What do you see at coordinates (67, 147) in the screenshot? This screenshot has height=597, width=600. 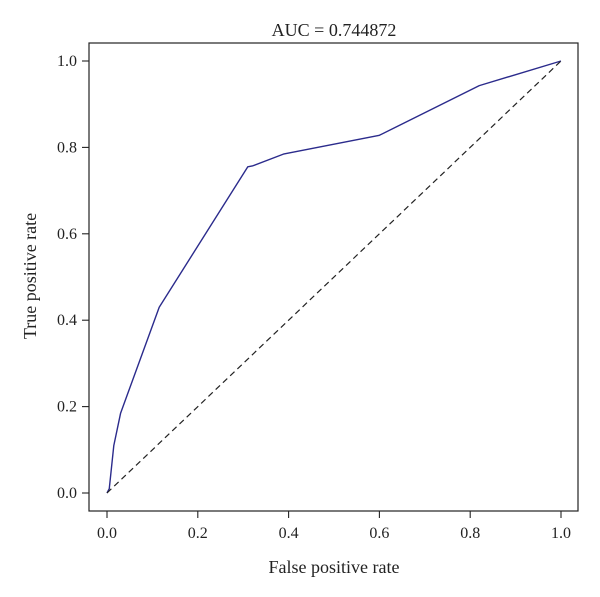 I see `y-tick-label: 0.8` at bounding box center [67, 147].